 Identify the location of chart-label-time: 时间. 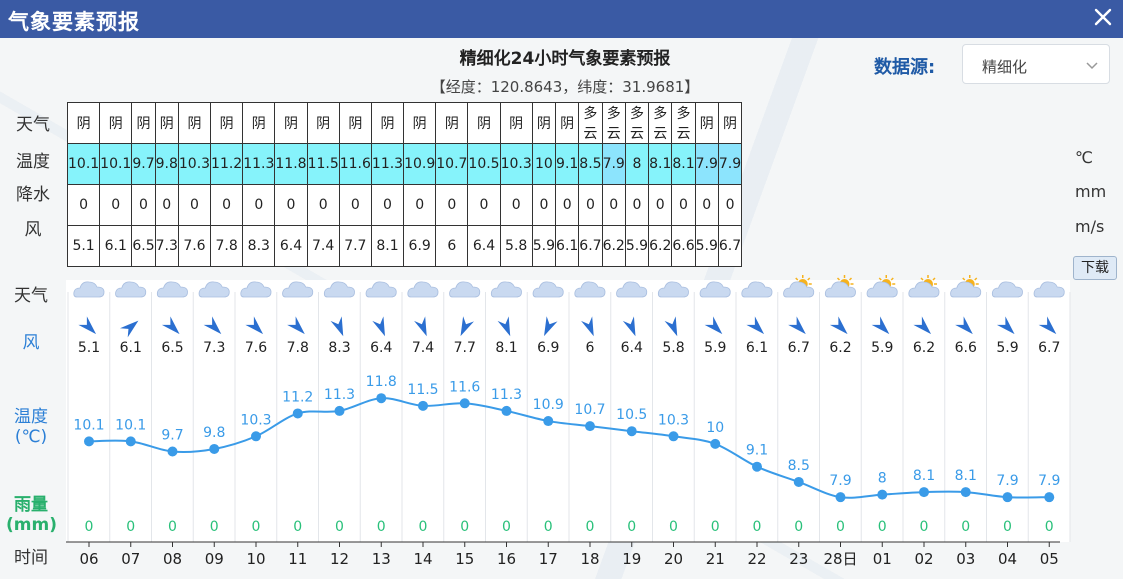
(31, 558).